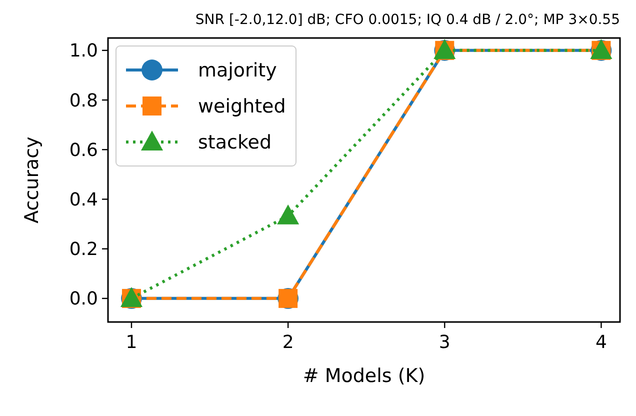 Image resolution: width=636 pixels, height=416 pixels. Describe the element at coordinates (83, 101) in the screenshot. I see `y-tick-label: 0.8` at that location.